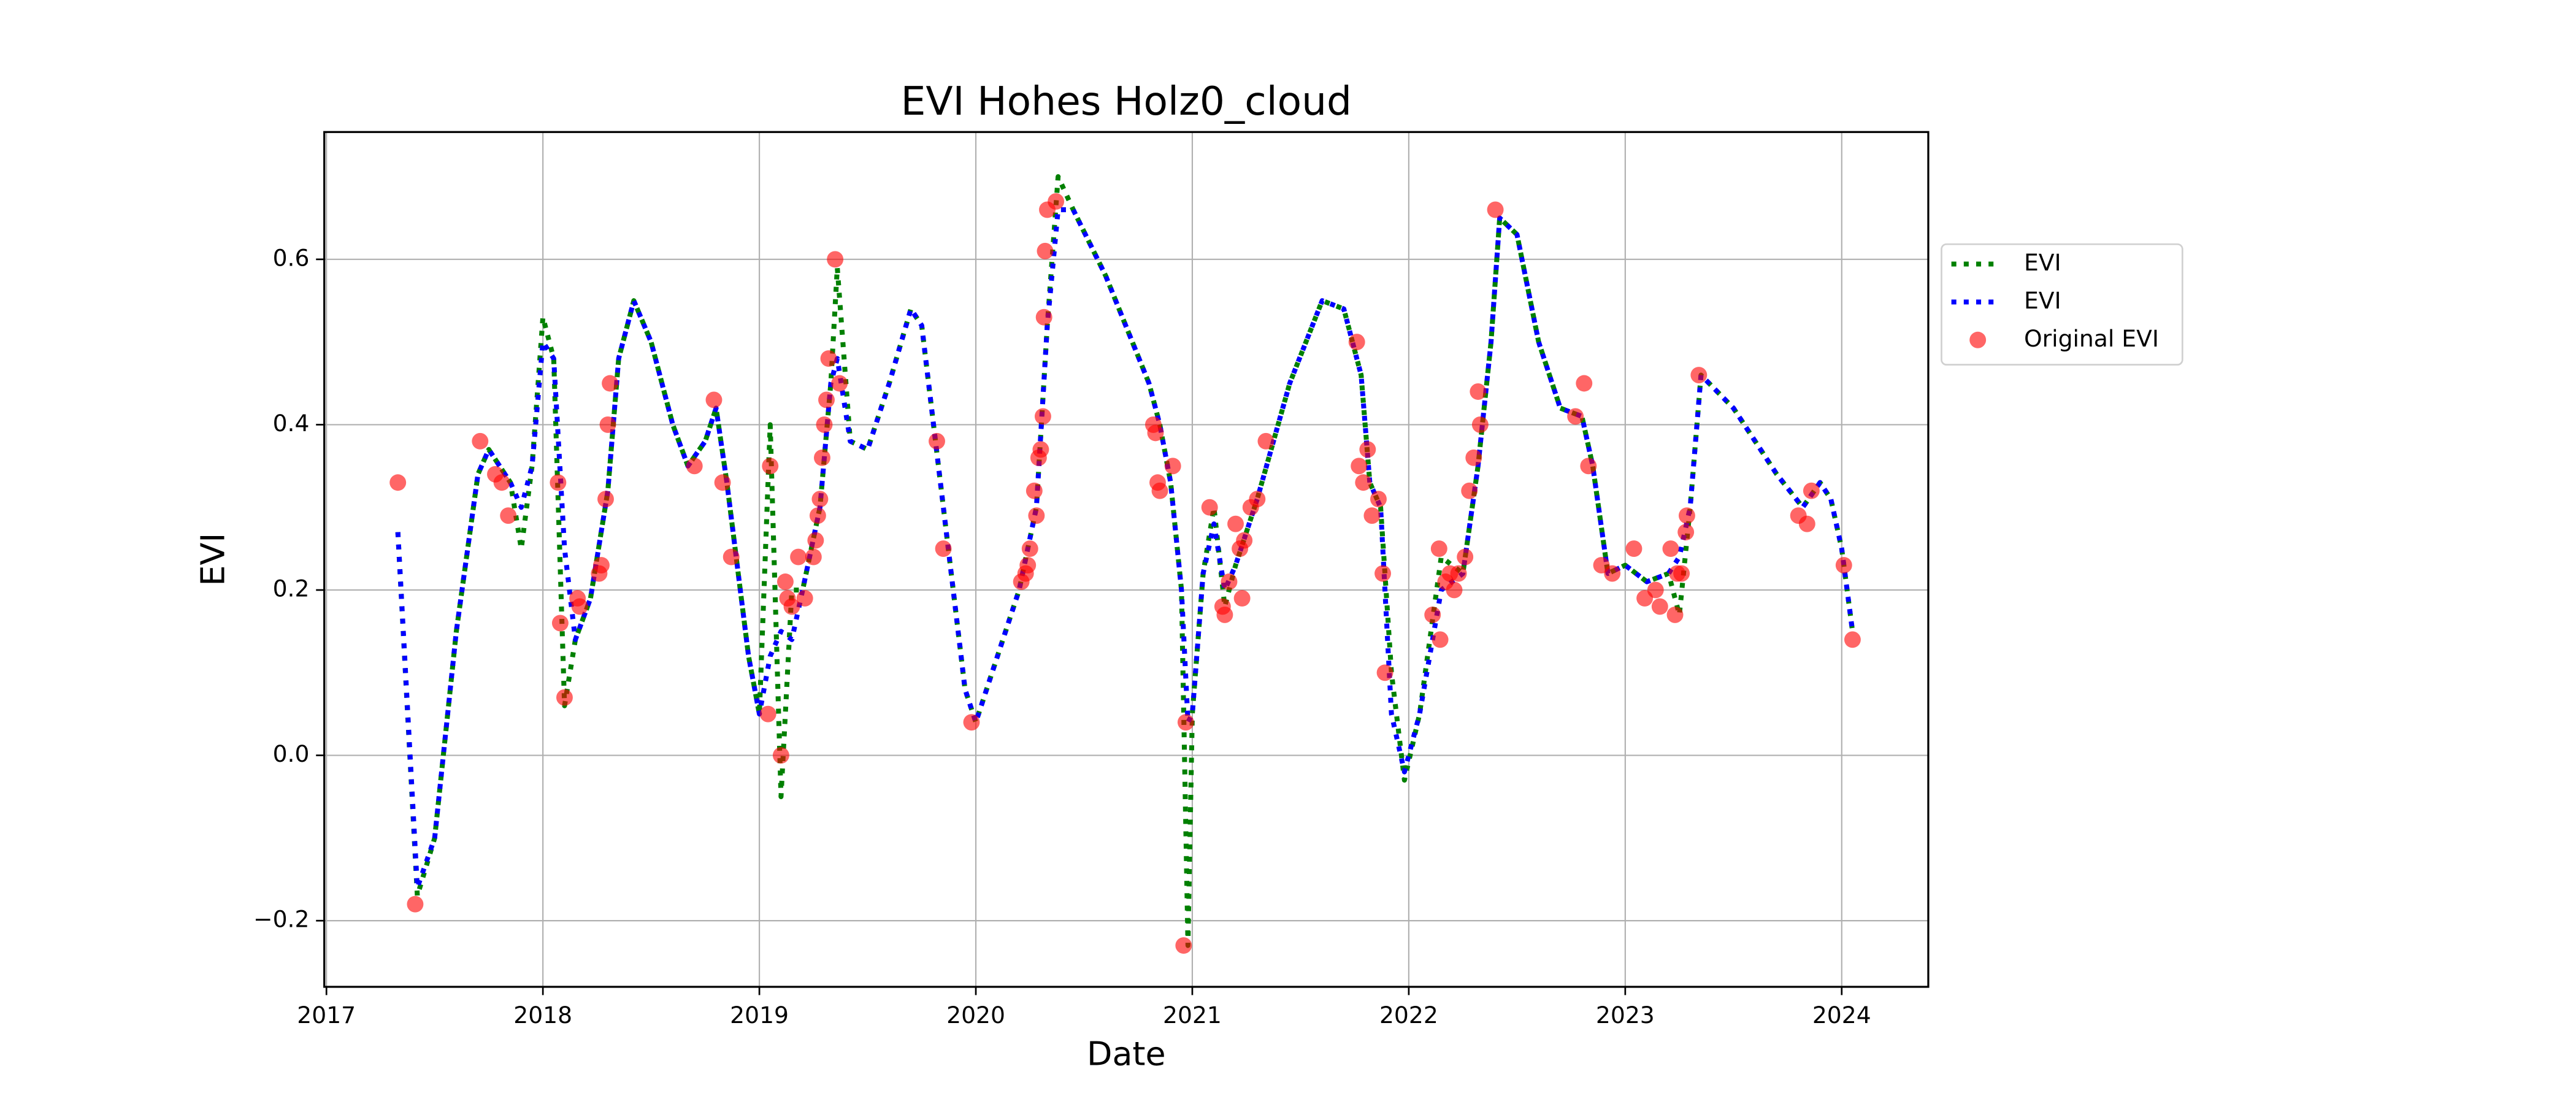 The image size is (2576, 1104). What do you see at coordinates (975, 1015) in the screenshot?
I see `x-tick-label: 2020` at bounding box center [975, 1015].